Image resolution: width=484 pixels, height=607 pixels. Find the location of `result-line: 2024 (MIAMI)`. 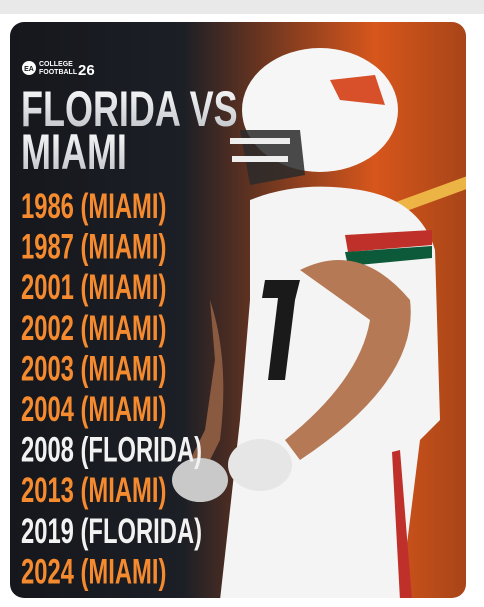

result-line: 2024 (MIAMI) is located at coordinates (93, 572).